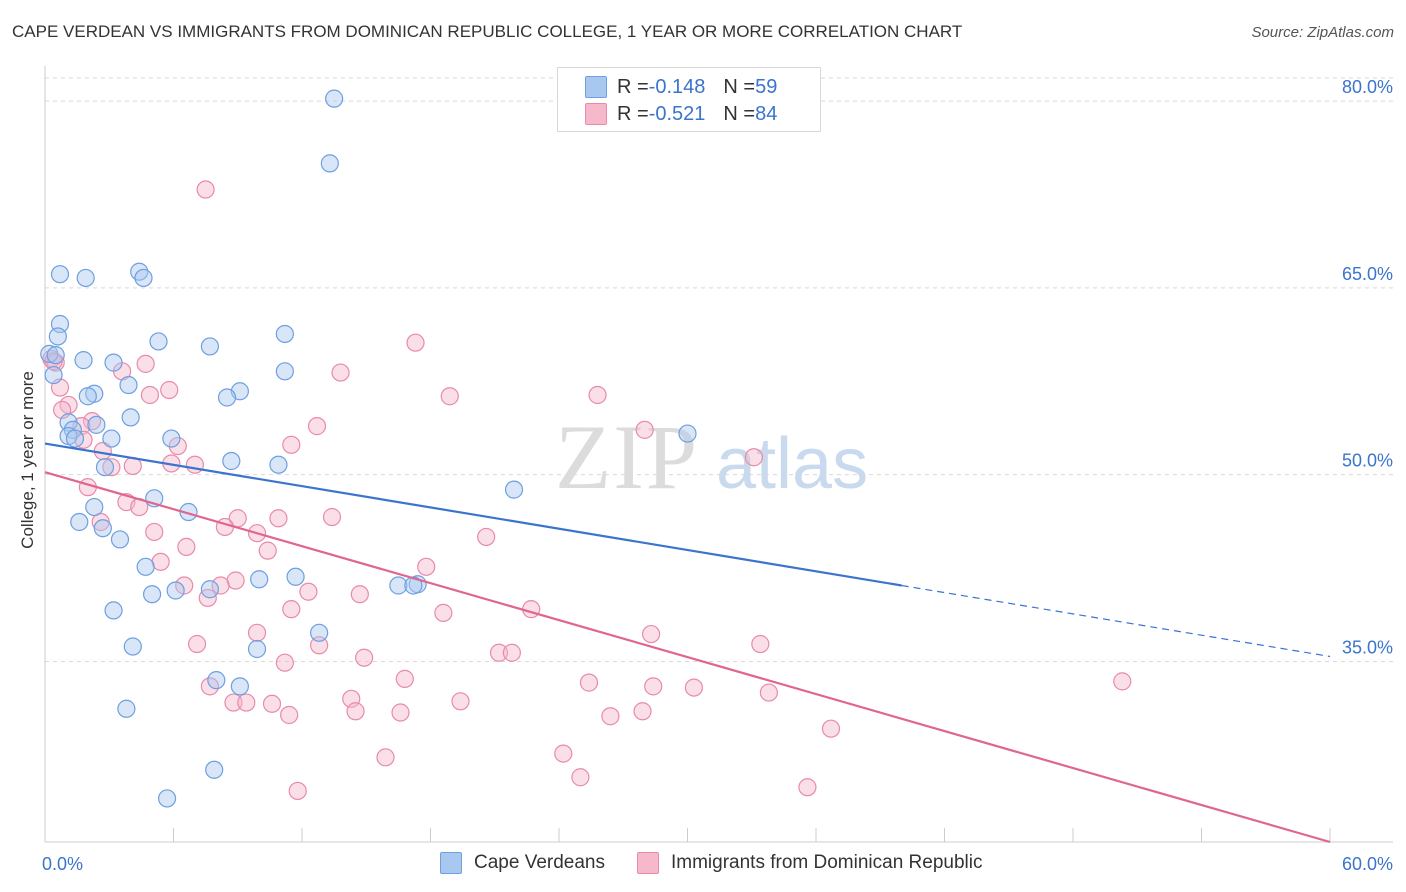  I want to click on legend: R = -0.148 N = 59 R = -0.521 N = 84, so click(689, 99).